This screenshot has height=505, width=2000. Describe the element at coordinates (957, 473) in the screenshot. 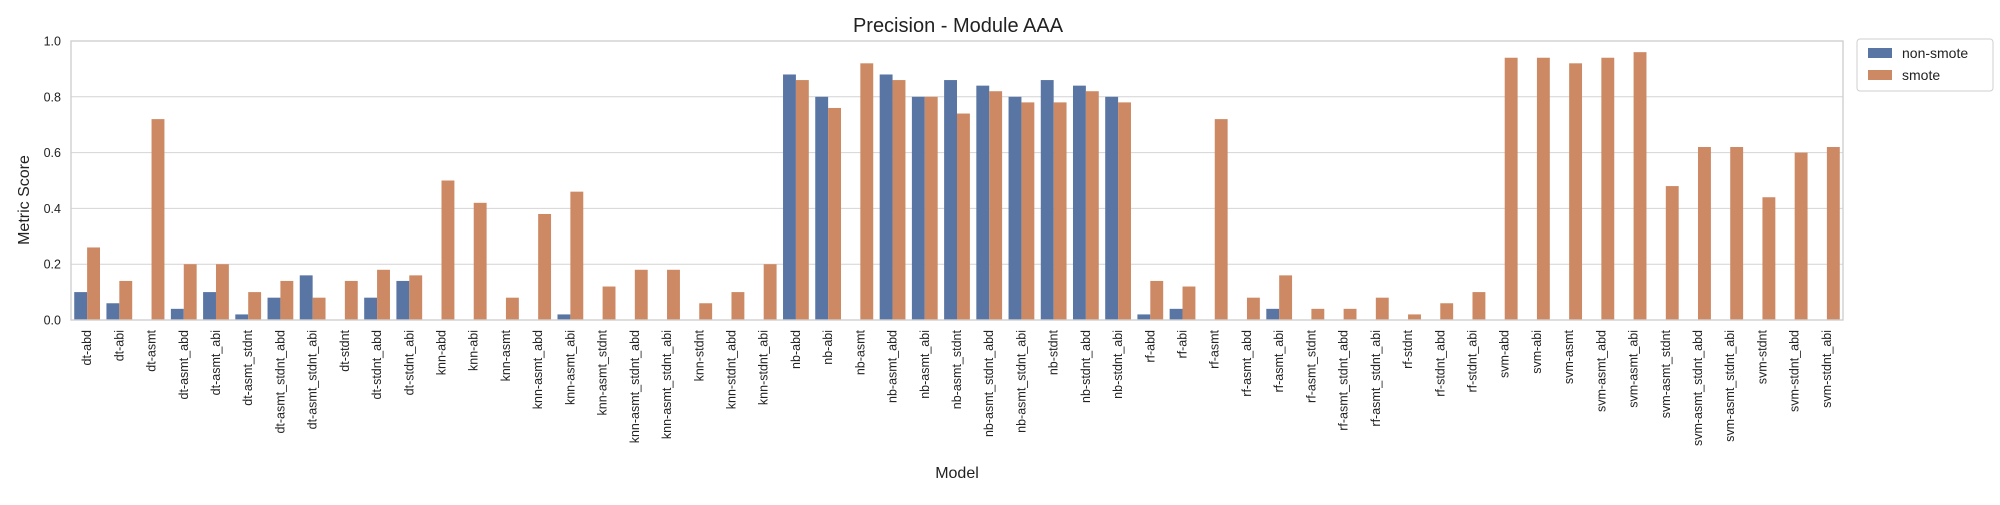

I see `x-axis-label: Model` at that location.